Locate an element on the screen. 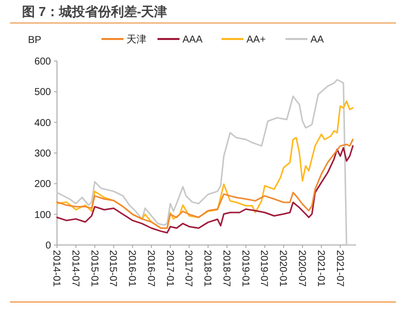 The image size is (404, 327). x-tick-label: 2021-01 is located at coordinates (320, 269).